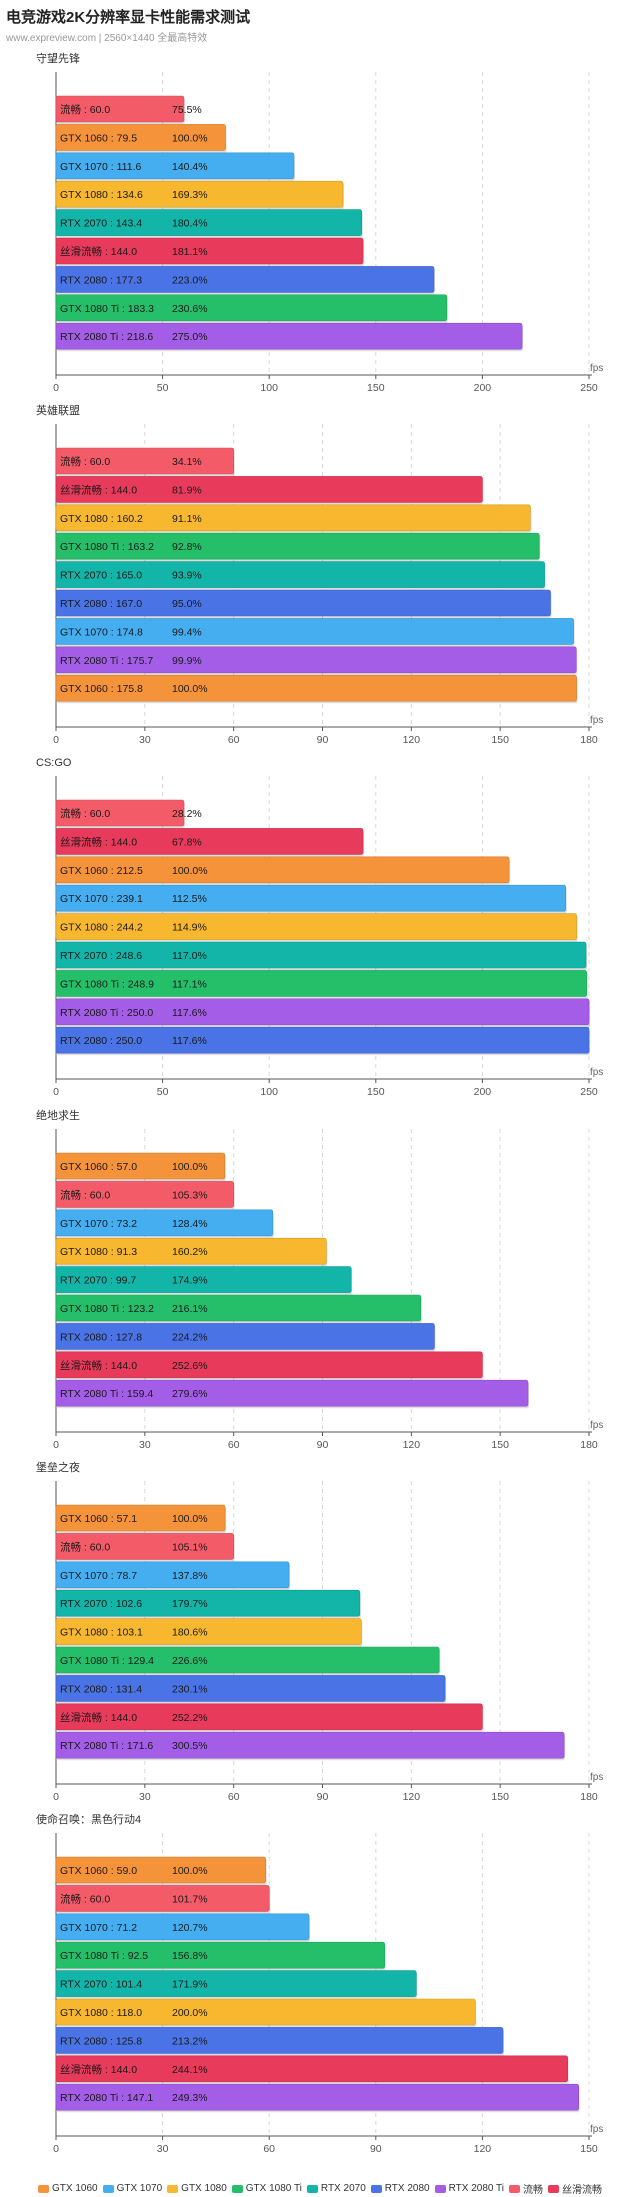 The image size is (640, 2197). Describe the element at coordinates (469, 2188) in the screenshot. I see `legend-item: RTX 2080 Ti` at that location.